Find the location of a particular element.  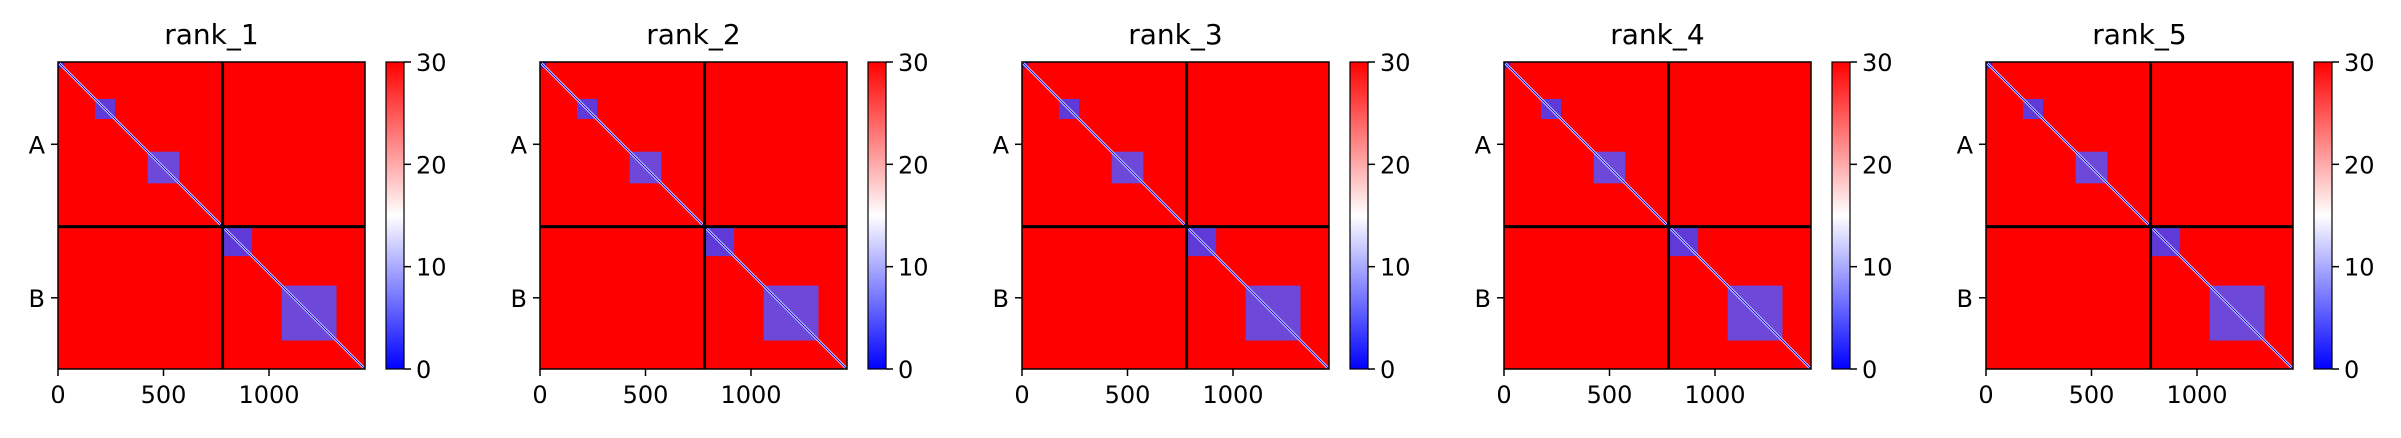

panel-title: rank_2 is located at coordinates (693, 34).